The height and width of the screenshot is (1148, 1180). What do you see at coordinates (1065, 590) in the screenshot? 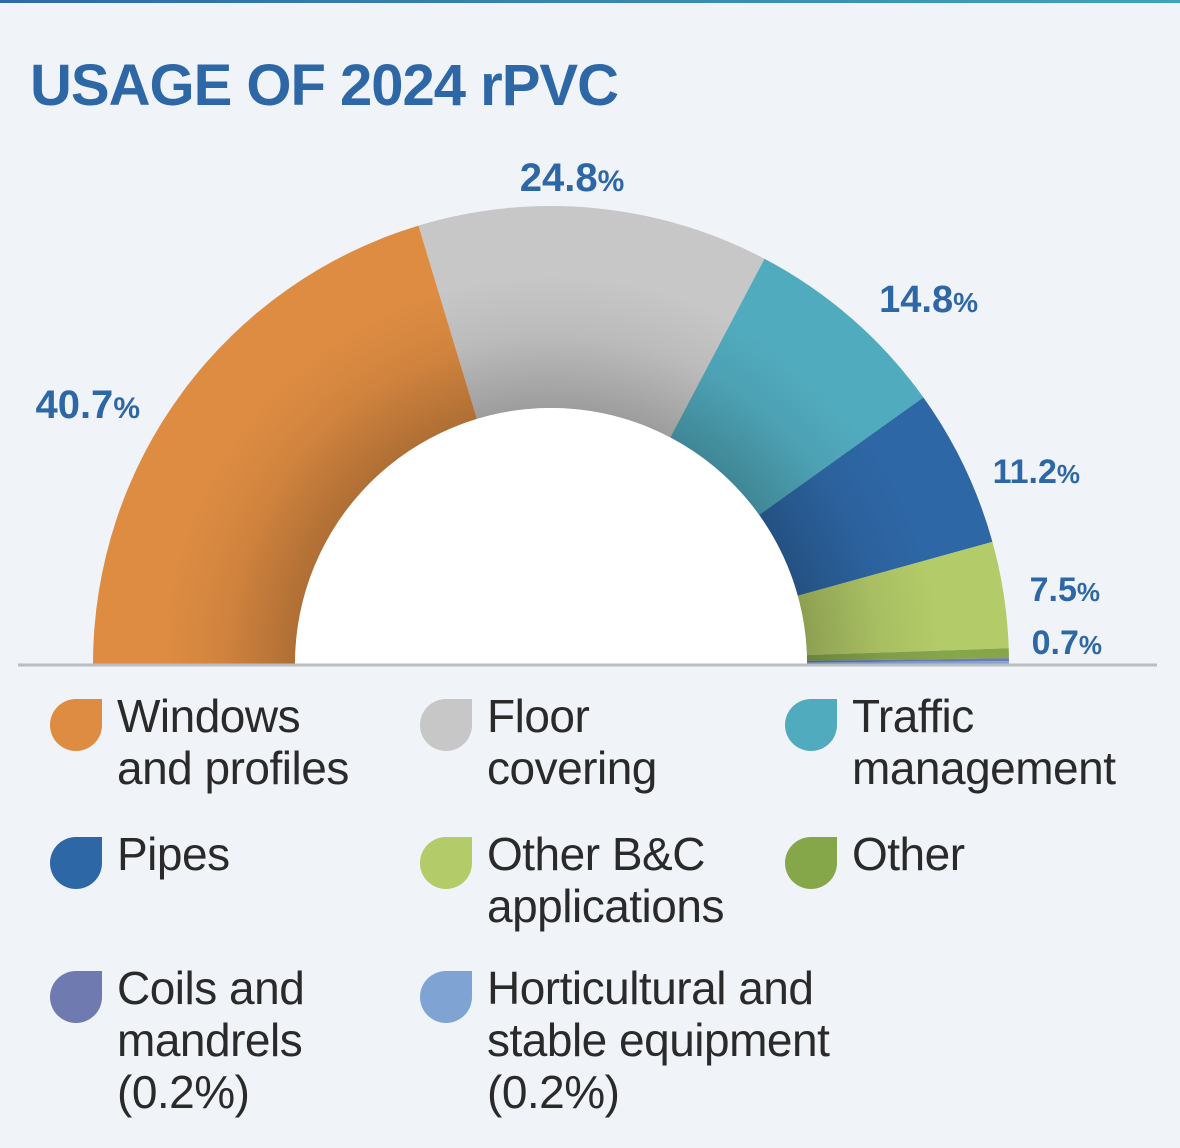
I see `value-label: 7.5%` at bounding box center [1065, 590].